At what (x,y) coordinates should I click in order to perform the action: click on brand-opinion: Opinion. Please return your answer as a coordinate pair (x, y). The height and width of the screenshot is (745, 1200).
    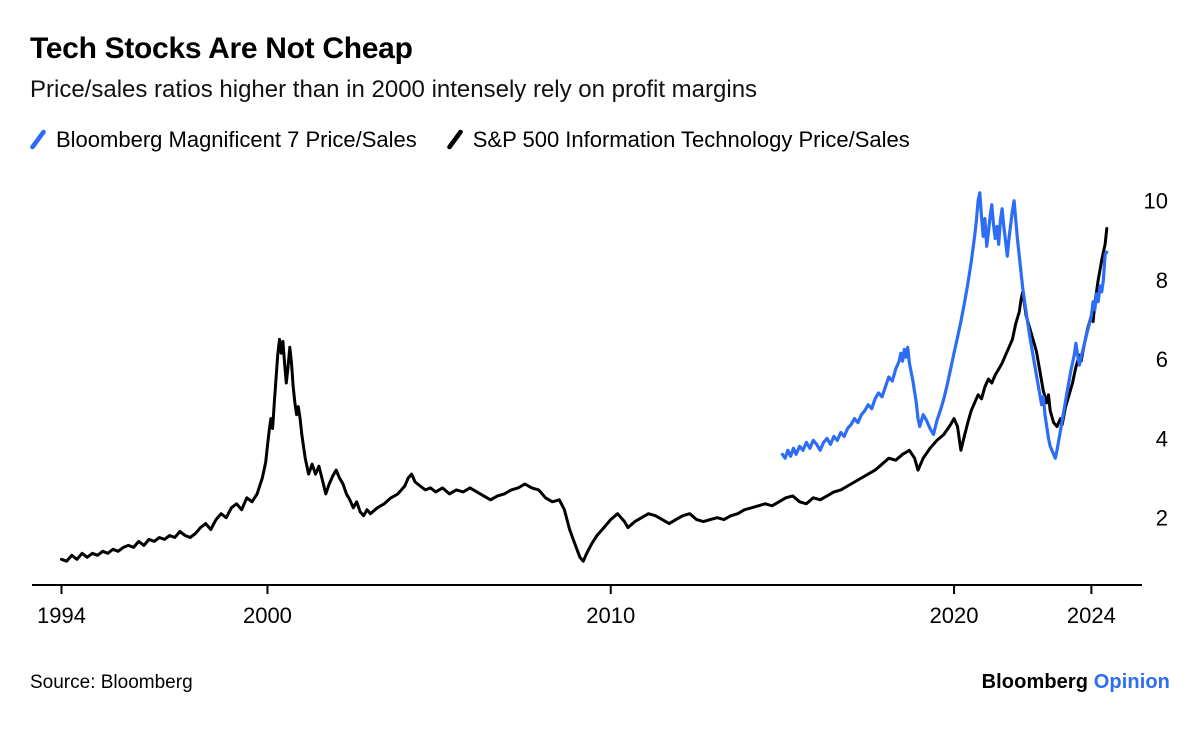
    Looking at the image, I should click on (1131, 681).